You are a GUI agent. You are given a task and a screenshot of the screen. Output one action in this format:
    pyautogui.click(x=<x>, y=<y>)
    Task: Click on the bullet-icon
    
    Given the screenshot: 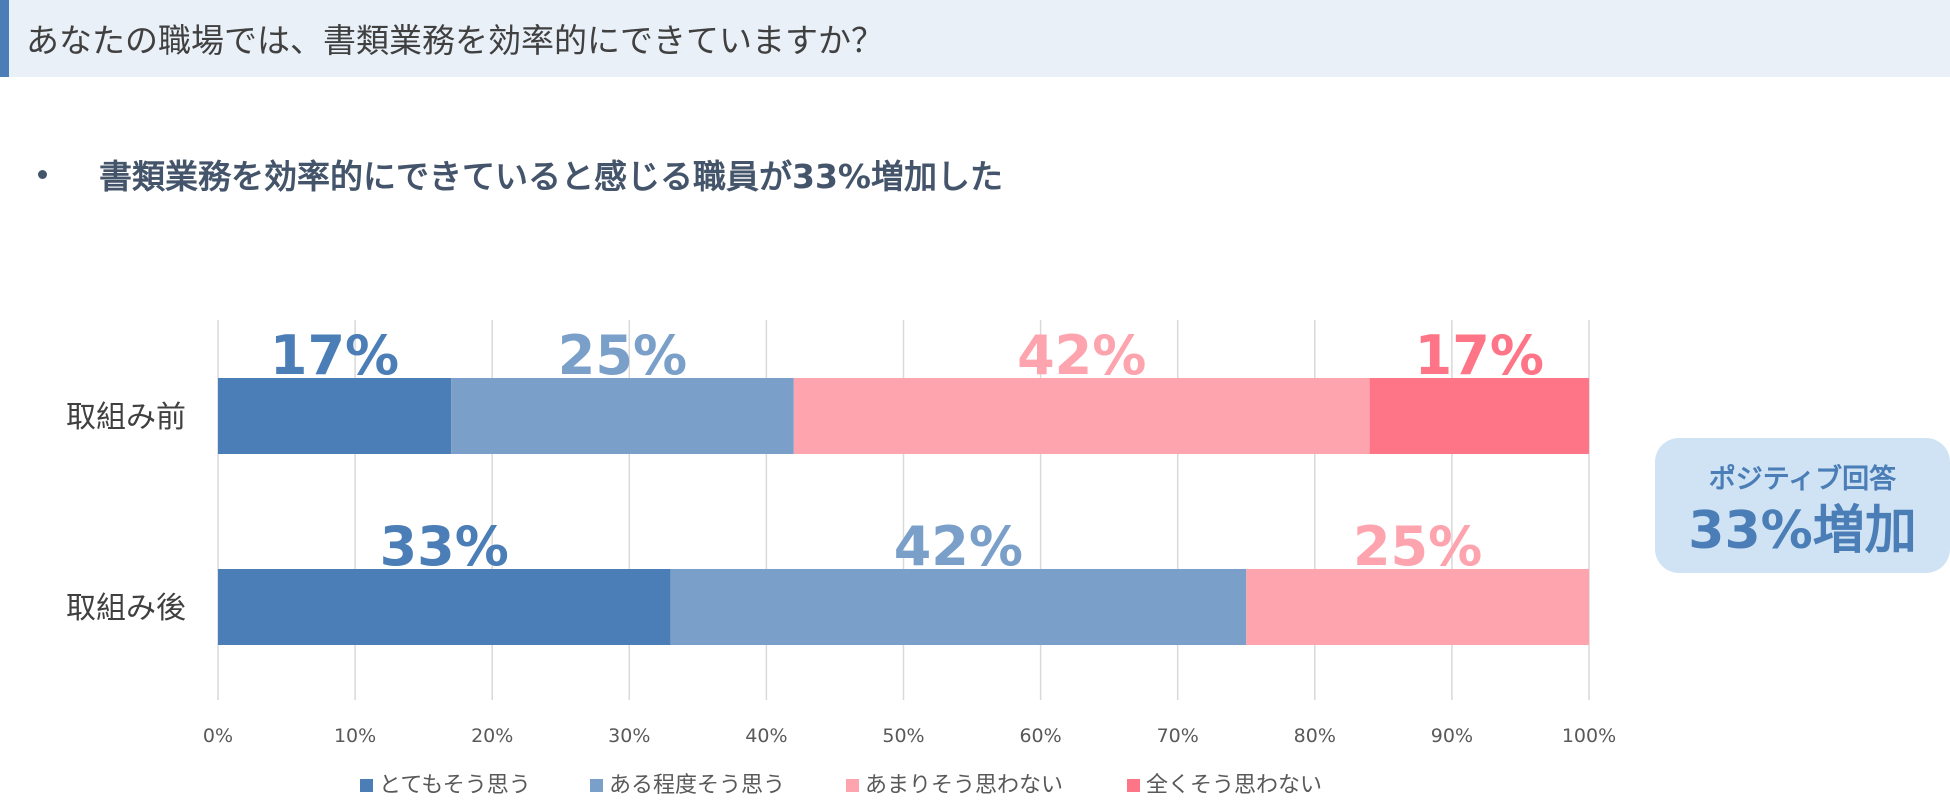 What is the action you would take?
    pyautogui.click(x=42, y=174)
    